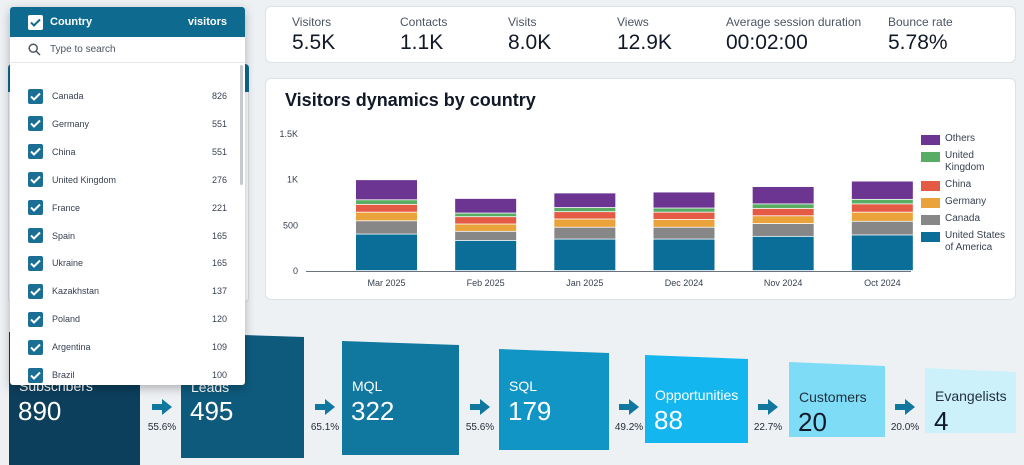 Image resolution: width=1024 pixels, height=465 pixels. Describe the element at coordinates (295, 271) in the screenshot. I see `y-tick-label: 0` at that location.